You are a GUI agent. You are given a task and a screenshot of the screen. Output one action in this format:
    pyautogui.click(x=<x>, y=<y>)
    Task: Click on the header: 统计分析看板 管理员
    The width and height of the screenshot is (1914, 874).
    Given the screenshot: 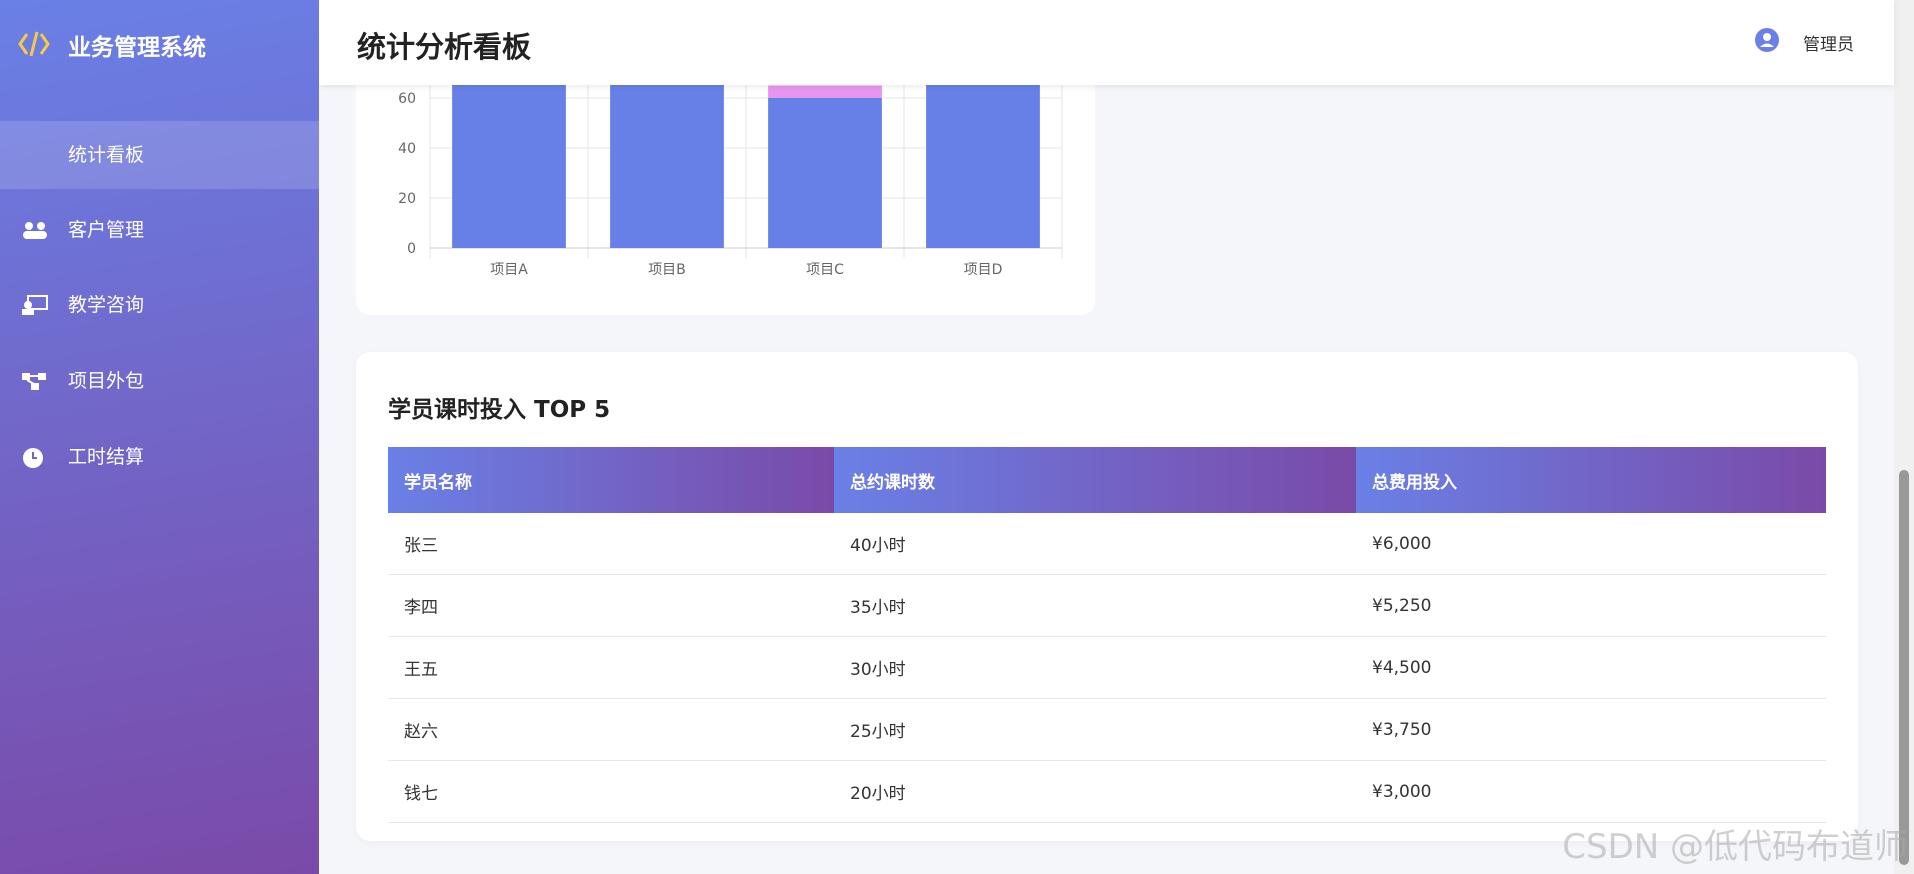 What is the action you would take?
    pyautogui.click(x=1106, y=42)
    